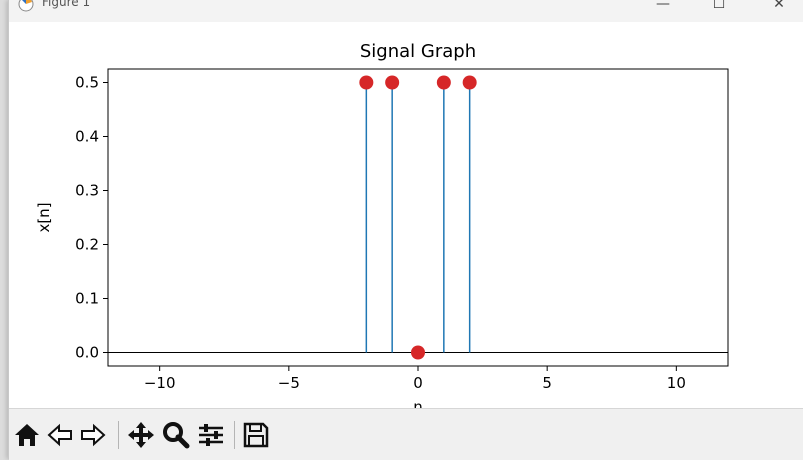 The width and height of the screenshot is (803, 460). I want to click on configure-subplots-button, so click(211, 435).